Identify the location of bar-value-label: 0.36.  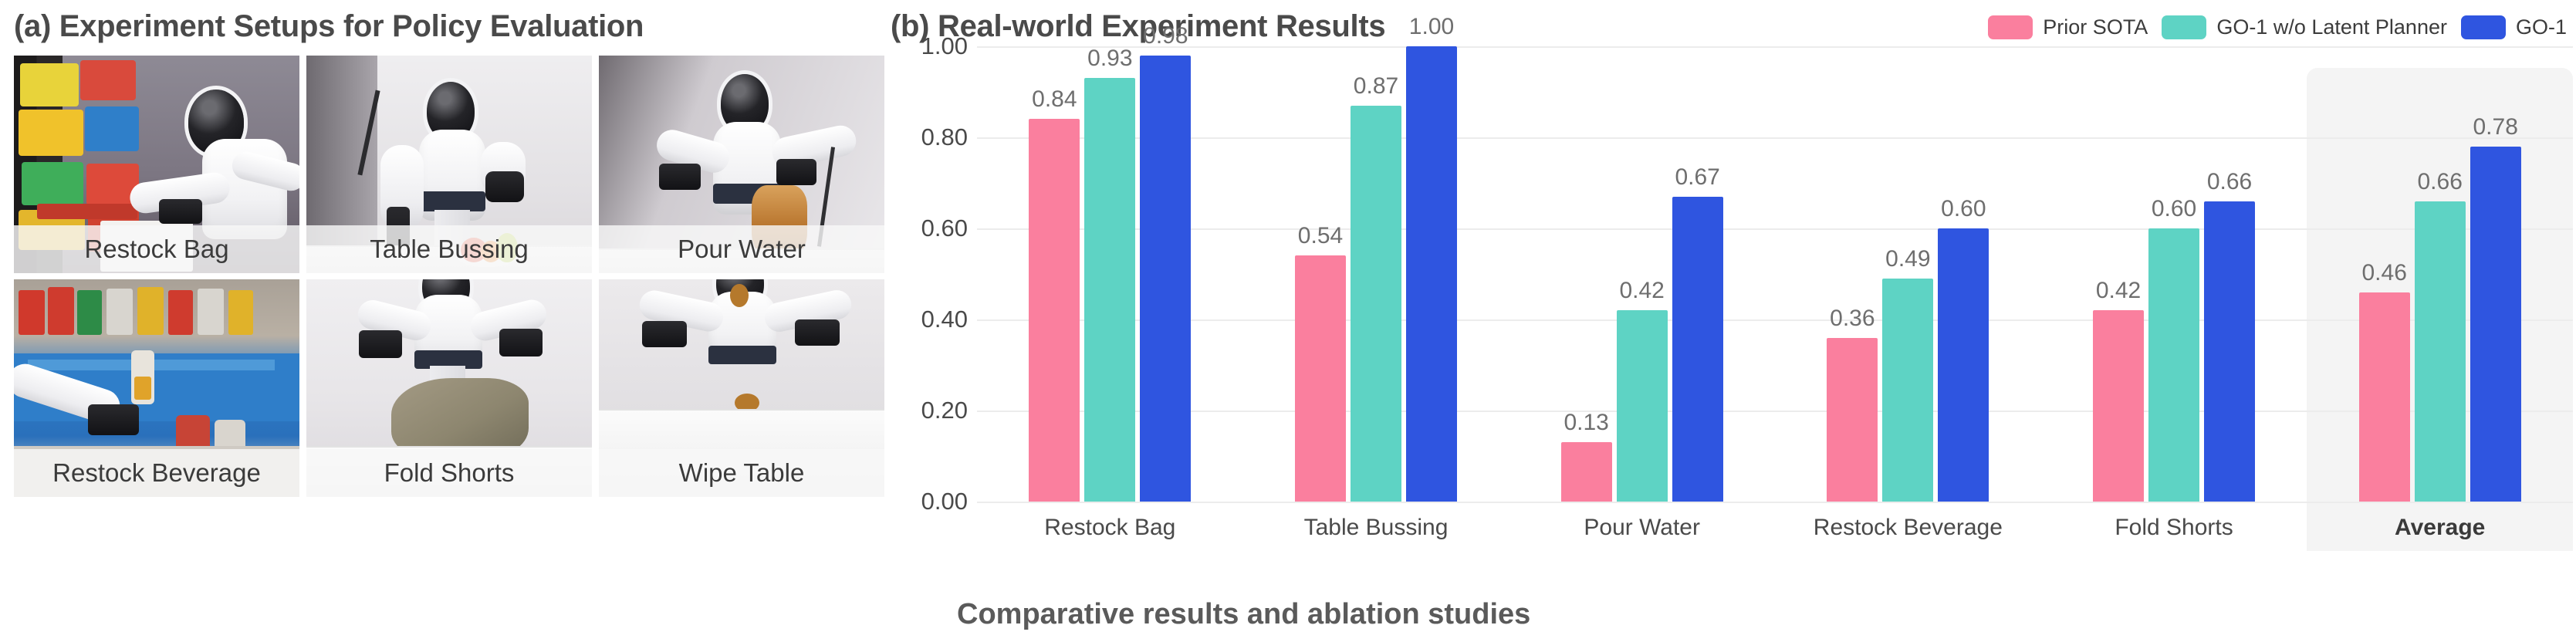
(1852, 318).